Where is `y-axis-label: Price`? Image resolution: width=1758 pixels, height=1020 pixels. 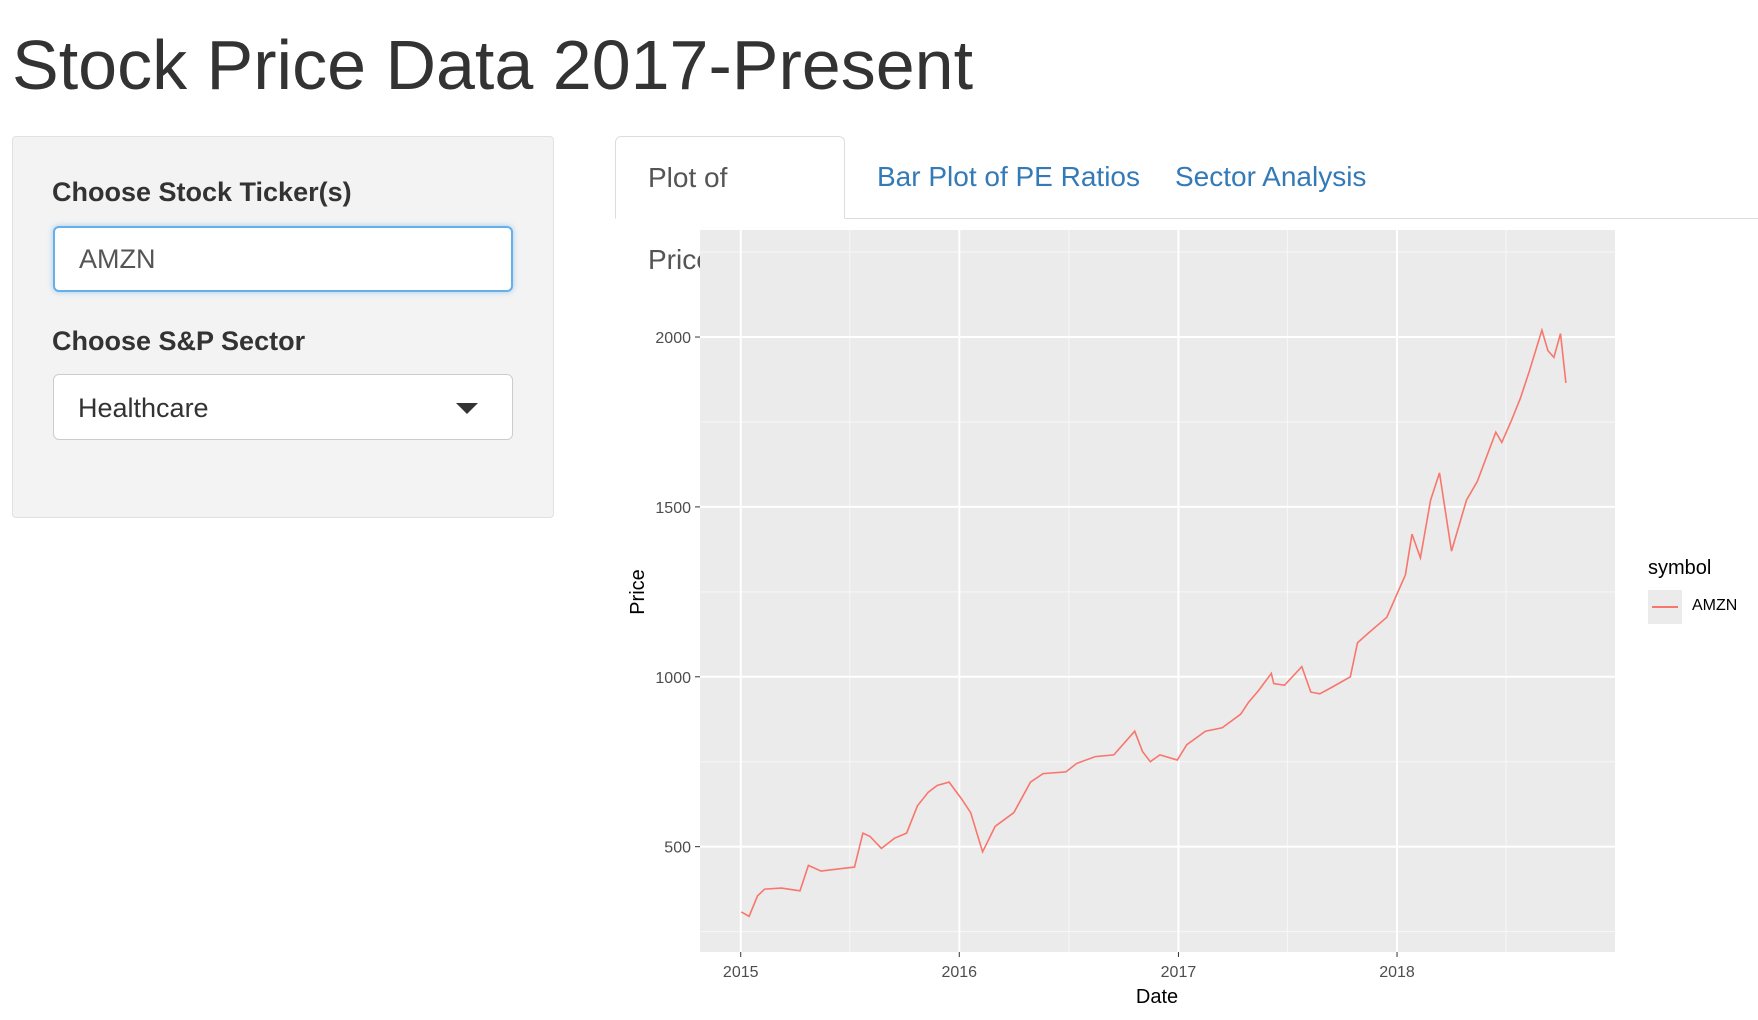
y-axis-label: Price is located at coordinates (638, 592).